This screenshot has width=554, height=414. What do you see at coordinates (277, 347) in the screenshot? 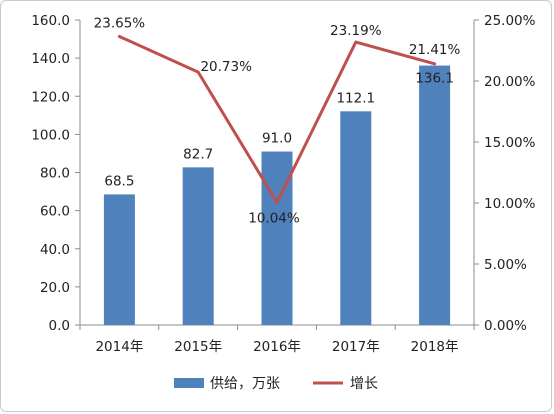
I see `x-tick-label: 2016年` at bounding box center [277, 347].